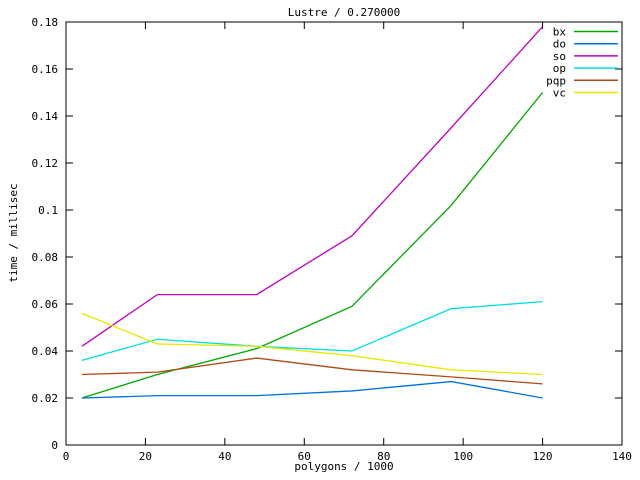 The image size is (640, 480). Describe the element at coordinates (304, 456) in the screenshot. I see `x-tick-label: 60` at that location.